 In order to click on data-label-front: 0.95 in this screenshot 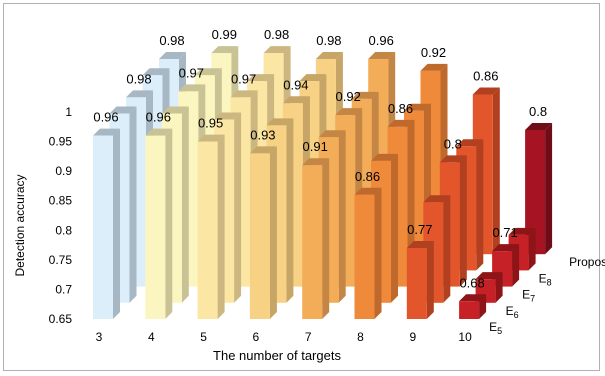, I will do `click(210, 123)`.